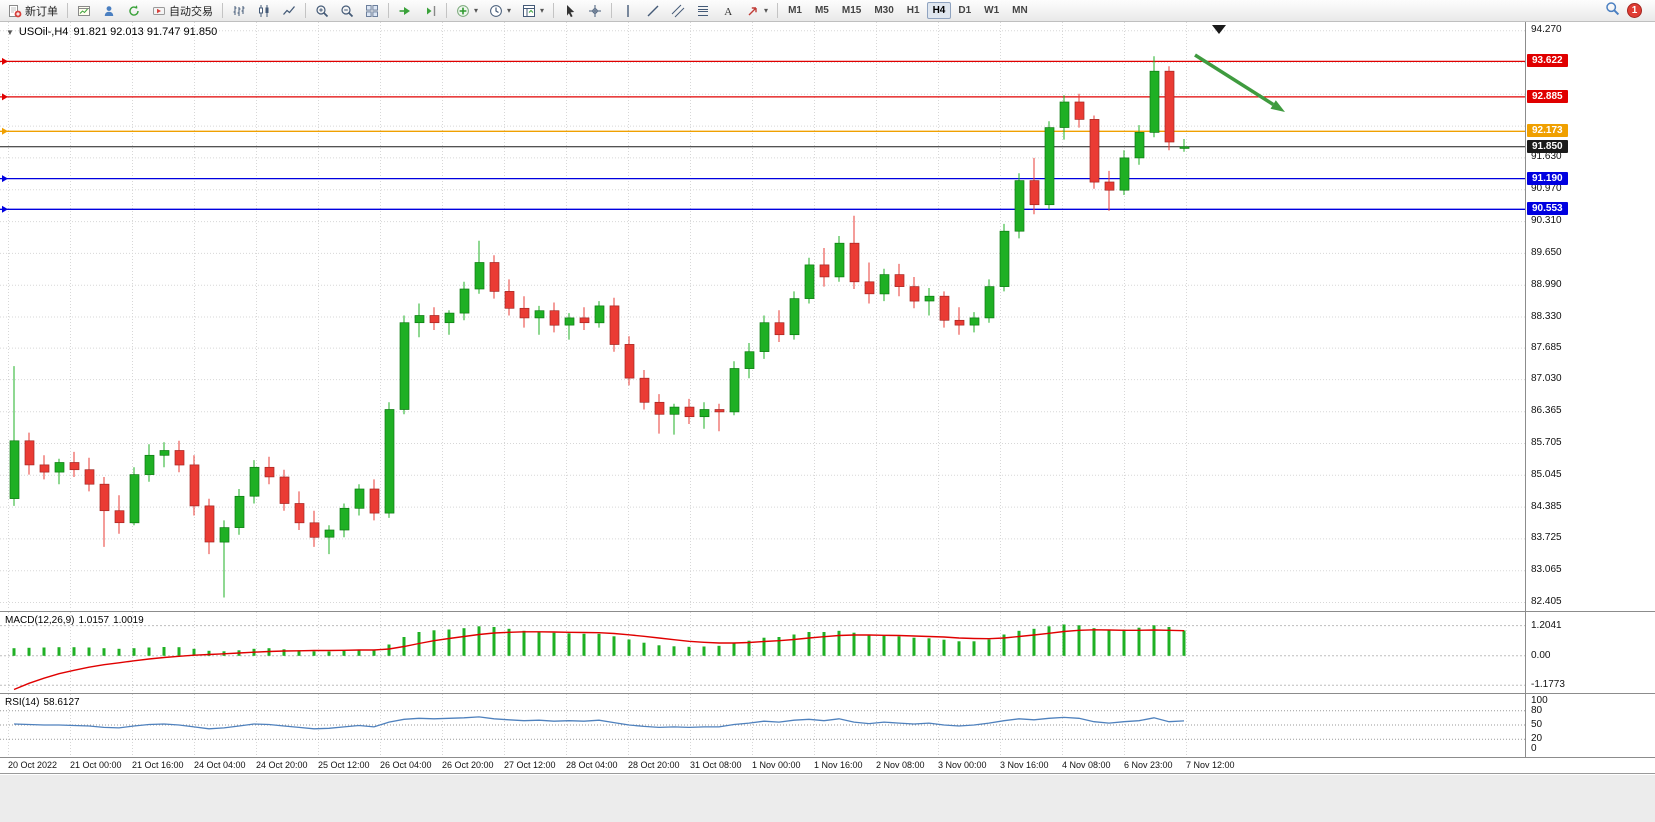 The height and width of the screenshot is (822, 1655). I want to click on timeframe-m30-button: M30, so click(884, 10).